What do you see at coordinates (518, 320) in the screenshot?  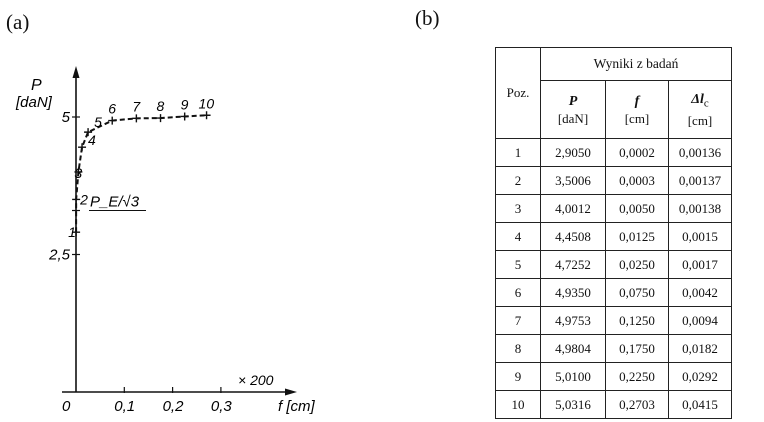 I see `table-cell: 7` at bounding box center [518, 320].